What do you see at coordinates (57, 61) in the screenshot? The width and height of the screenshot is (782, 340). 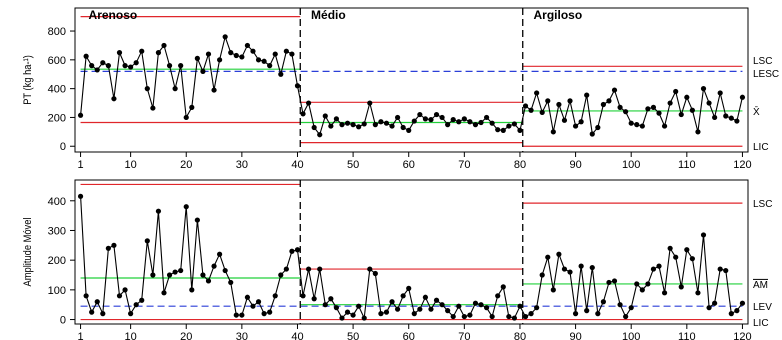 I see `y-tick-label: 600` at bounding box center [57, 61].